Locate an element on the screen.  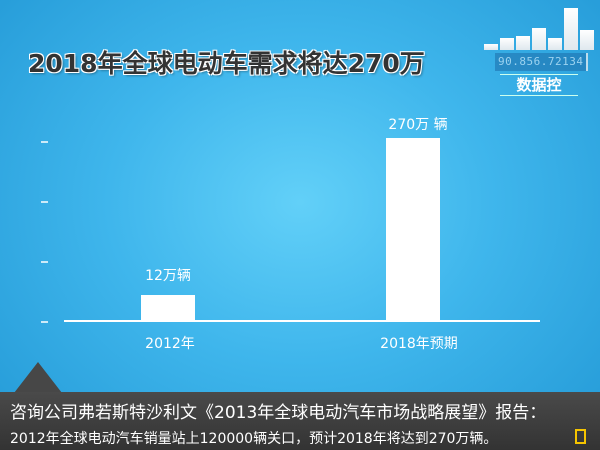
footer-notch is located at coordinates (38, 377).